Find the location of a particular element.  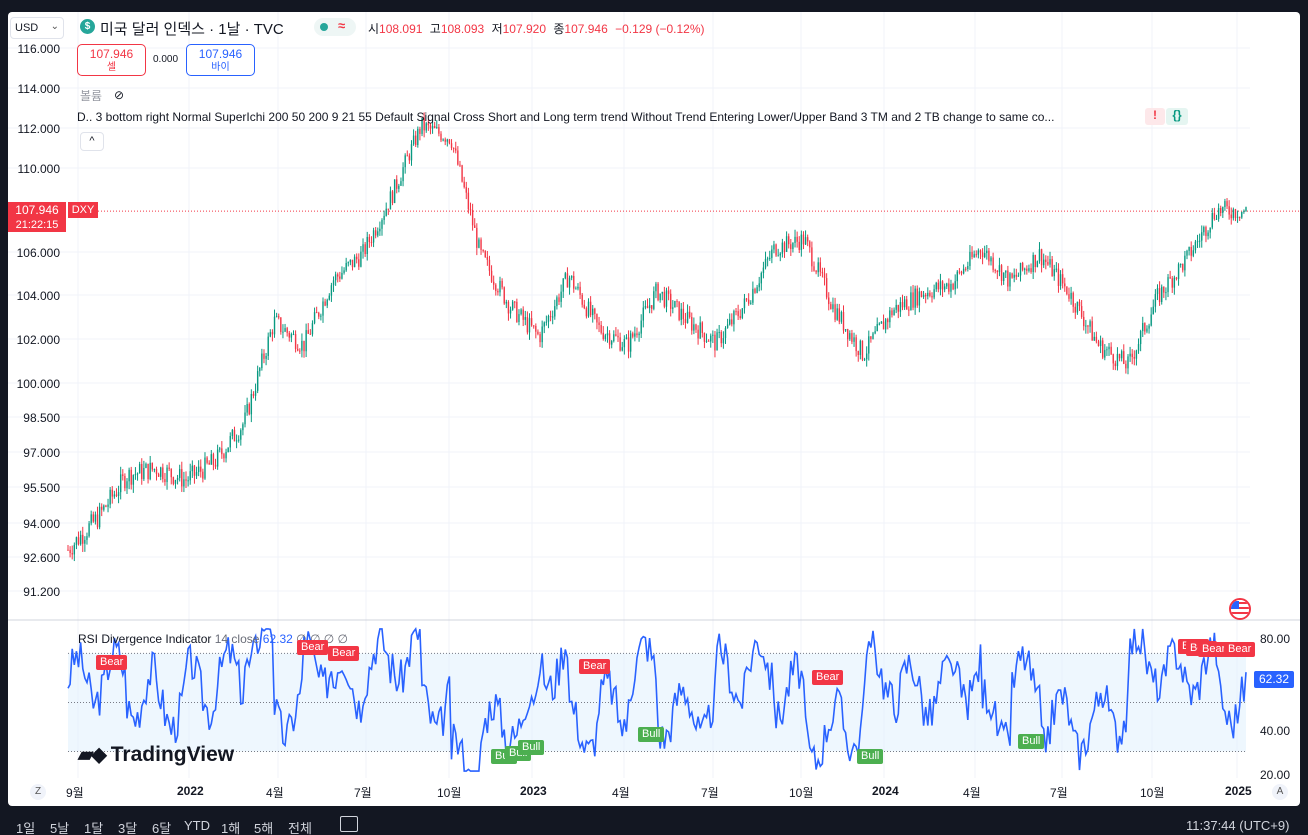

timeframe-button: 전체 is located at coordinates (300, 828).